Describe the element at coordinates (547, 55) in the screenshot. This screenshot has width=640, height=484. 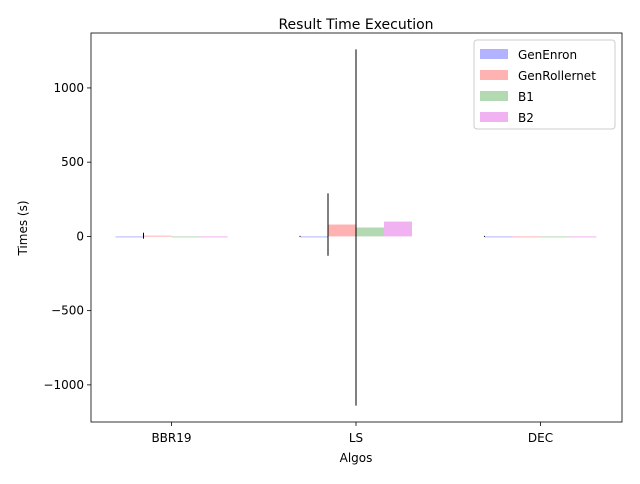
I see `legend-label-genenron: GenEnron` at that location.